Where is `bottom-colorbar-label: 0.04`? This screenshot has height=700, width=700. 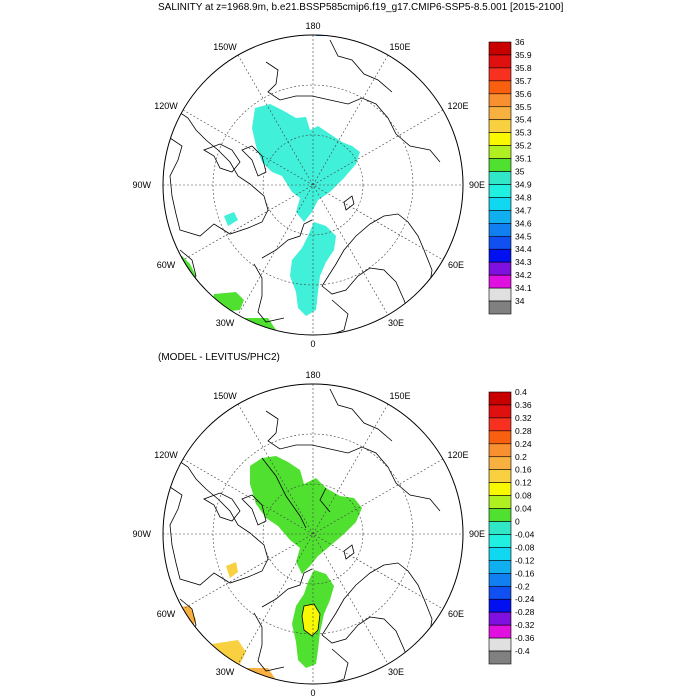 bottom-colorbar-label: 0.04 is located at coordinates (523, 509).